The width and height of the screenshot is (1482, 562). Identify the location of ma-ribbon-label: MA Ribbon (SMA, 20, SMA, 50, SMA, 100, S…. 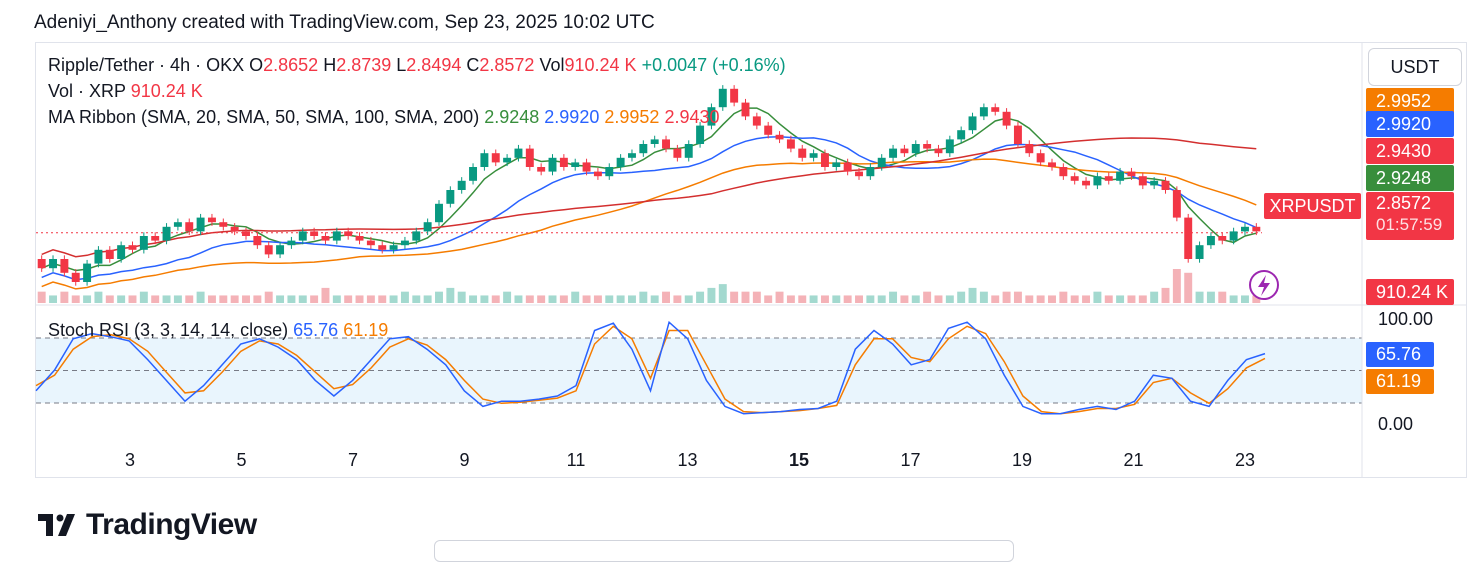
(264, 117).